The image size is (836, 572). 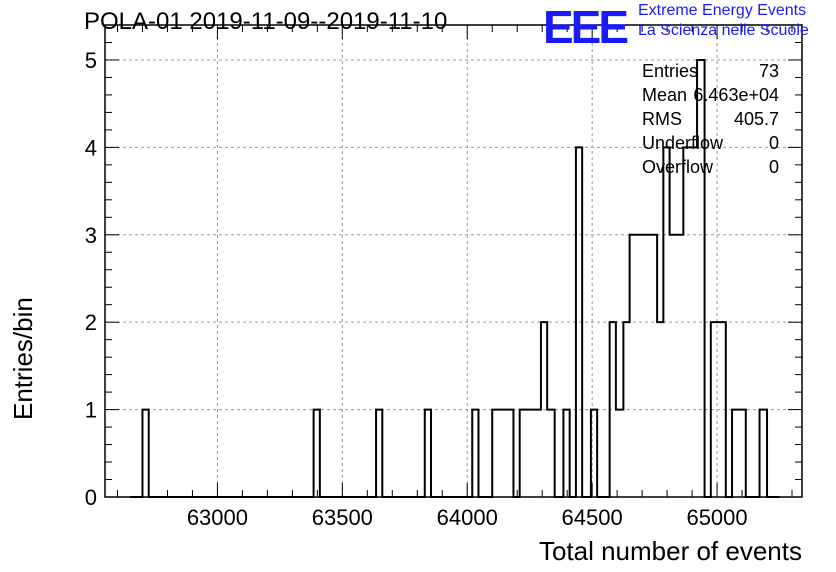 What do you see at coordinates (342, 517) in the screenshot?
I see `x-tick-label: 63500` at bounding box center [342, 517].